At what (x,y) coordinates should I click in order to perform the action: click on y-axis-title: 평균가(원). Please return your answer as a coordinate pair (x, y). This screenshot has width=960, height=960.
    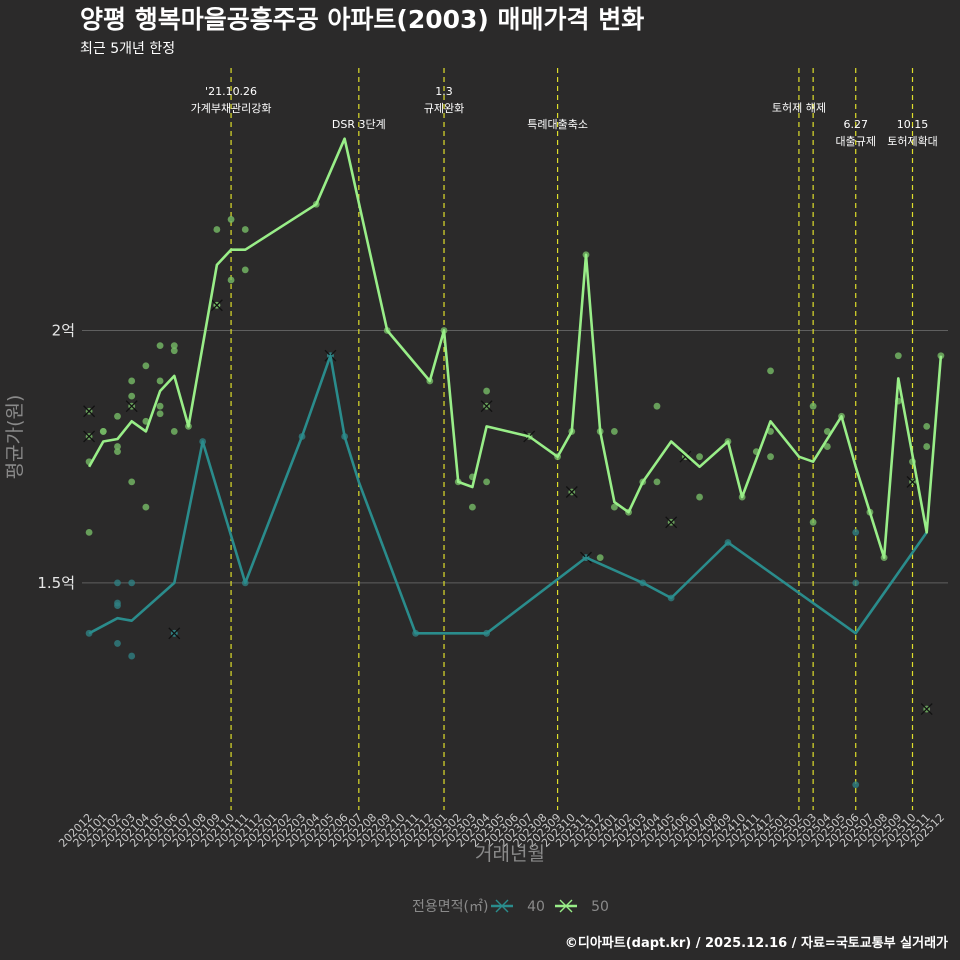
    Looking at the image, I should click on (15, 437).